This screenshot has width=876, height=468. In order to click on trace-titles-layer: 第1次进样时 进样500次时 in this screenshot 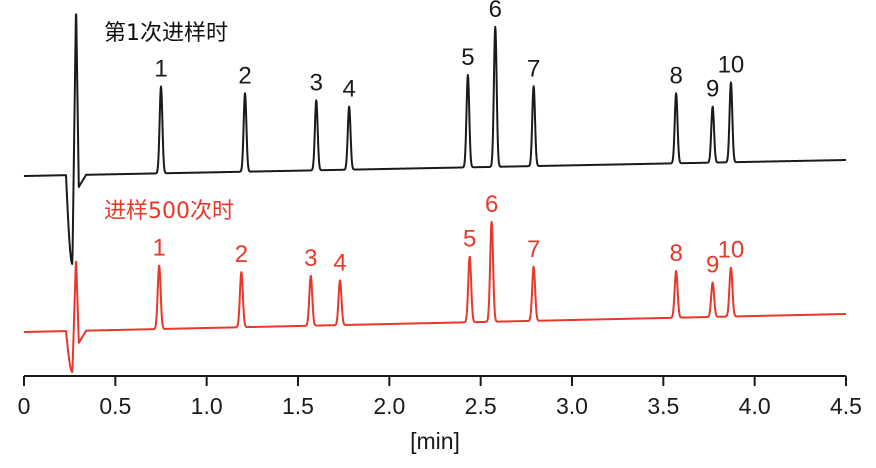, I will do `click(169, 122)`.